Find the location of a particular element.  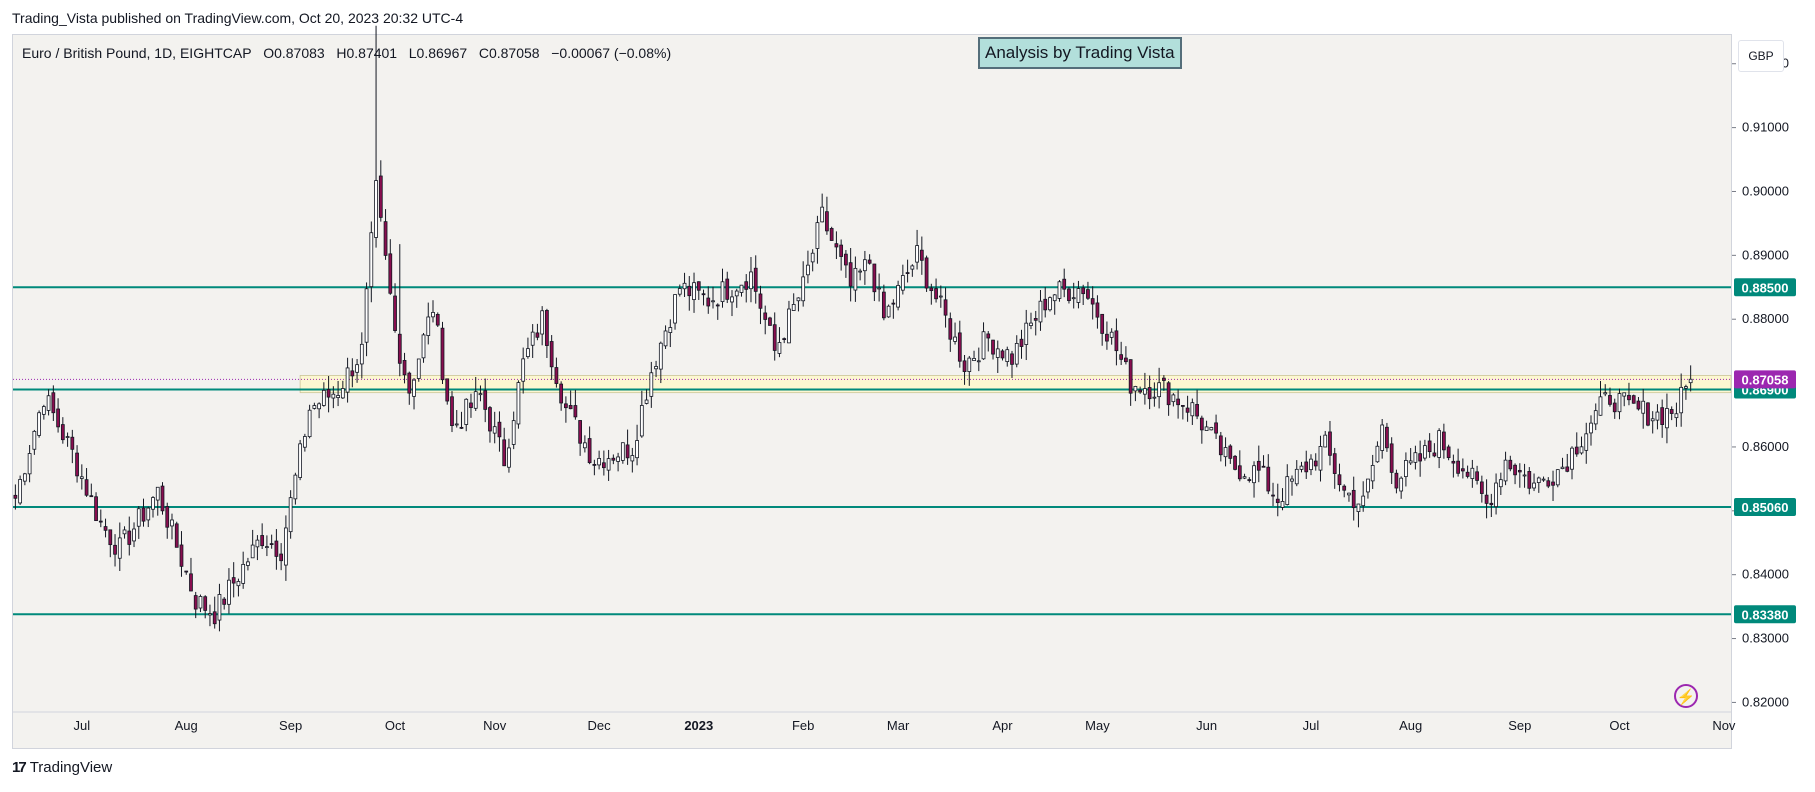

time-tick-label: Sep is located at coordinates (290, 725).